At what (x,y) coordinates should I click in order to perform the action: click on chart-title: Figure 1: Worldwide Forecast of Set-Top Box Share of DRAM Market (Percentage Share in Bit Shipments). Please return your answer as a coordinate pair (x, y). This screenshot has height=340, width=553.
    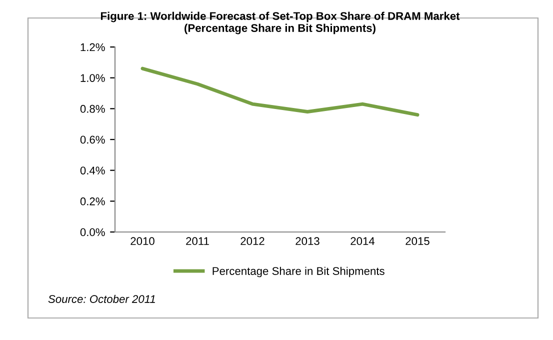
    Looking at the image, I should click on (280, 23).